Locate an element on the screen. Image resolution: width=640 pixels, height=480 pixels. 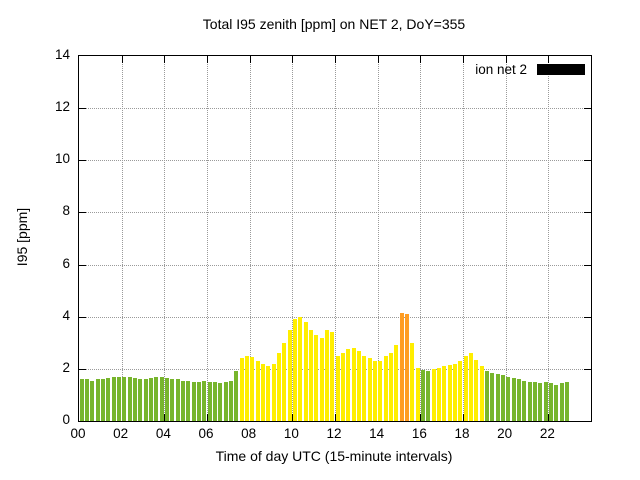
y-tick-label: 10 is located at coordinates (62, 159).